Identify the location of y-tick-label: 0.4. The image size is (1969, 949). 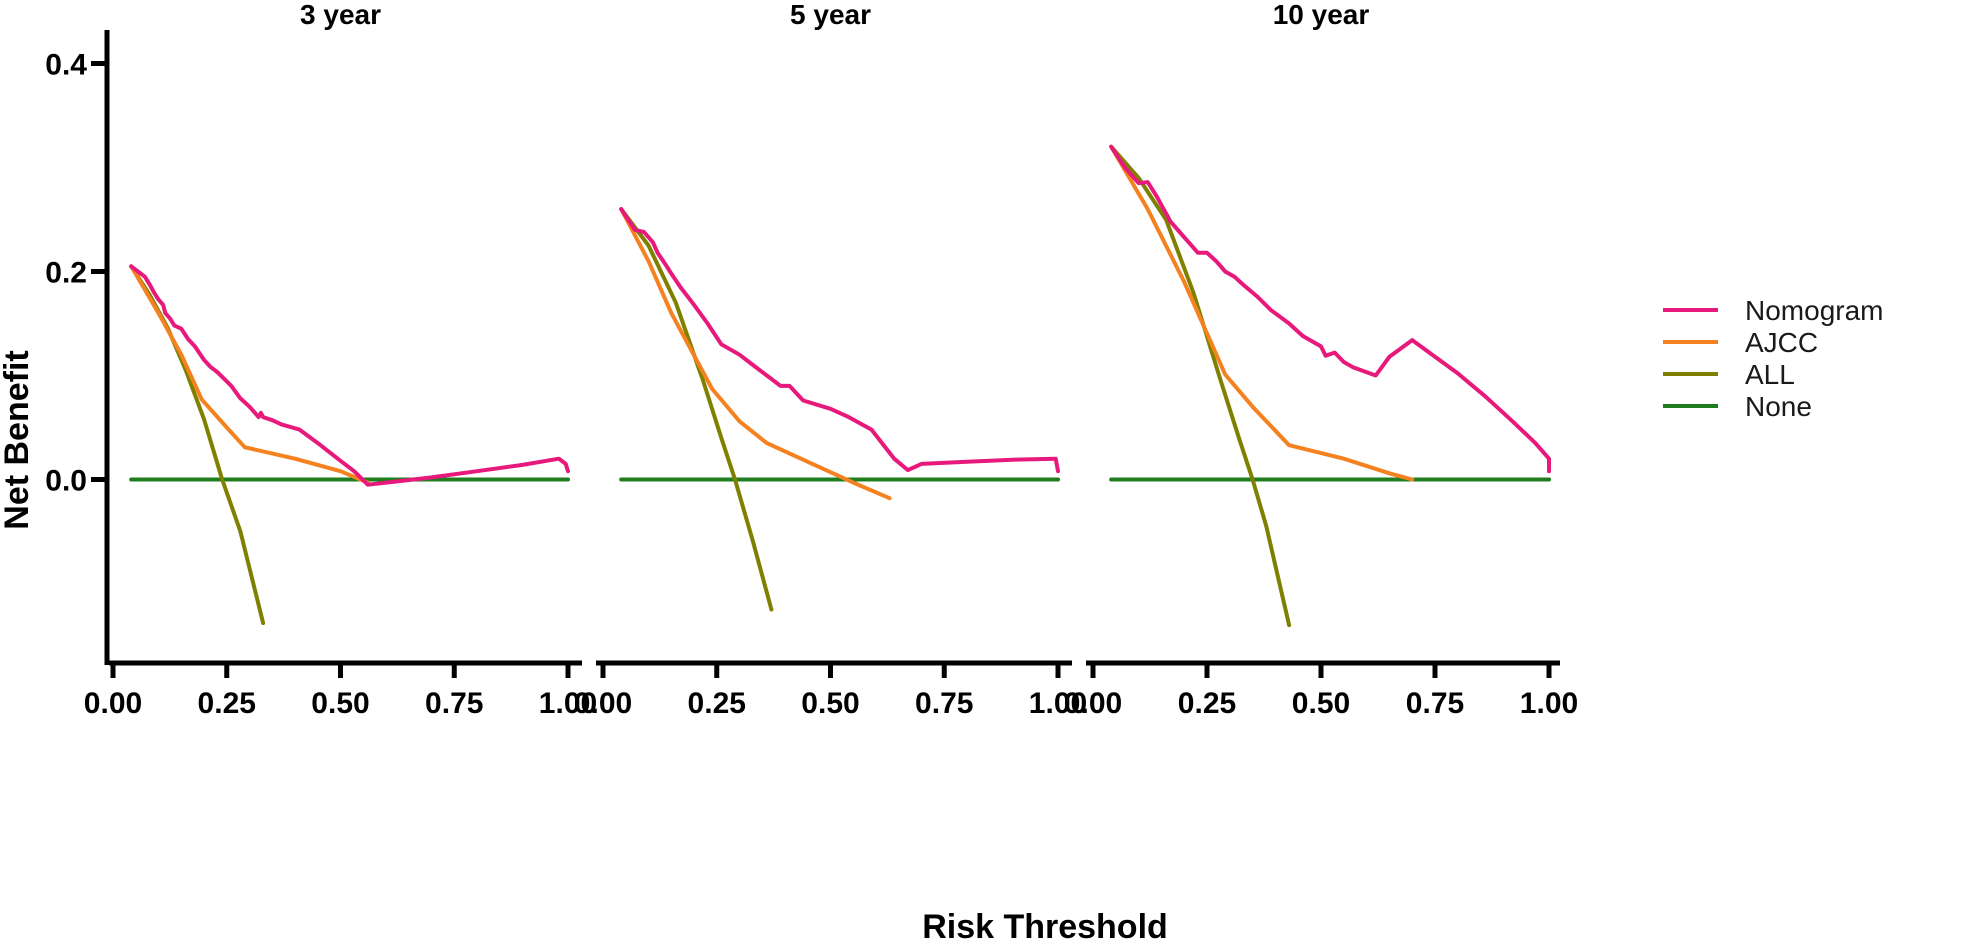
(66, 65).